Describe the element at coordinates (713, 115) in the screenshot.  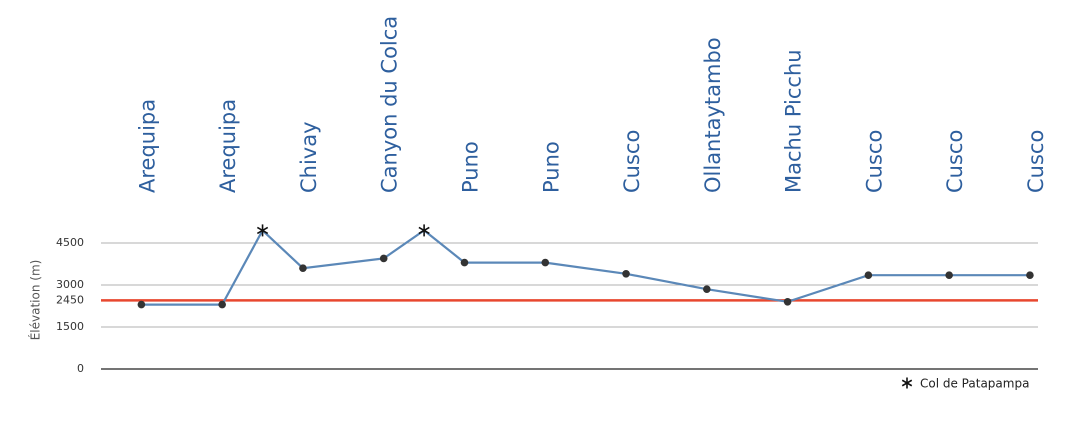
I see `category-label: Ollantaytambo` at that location.